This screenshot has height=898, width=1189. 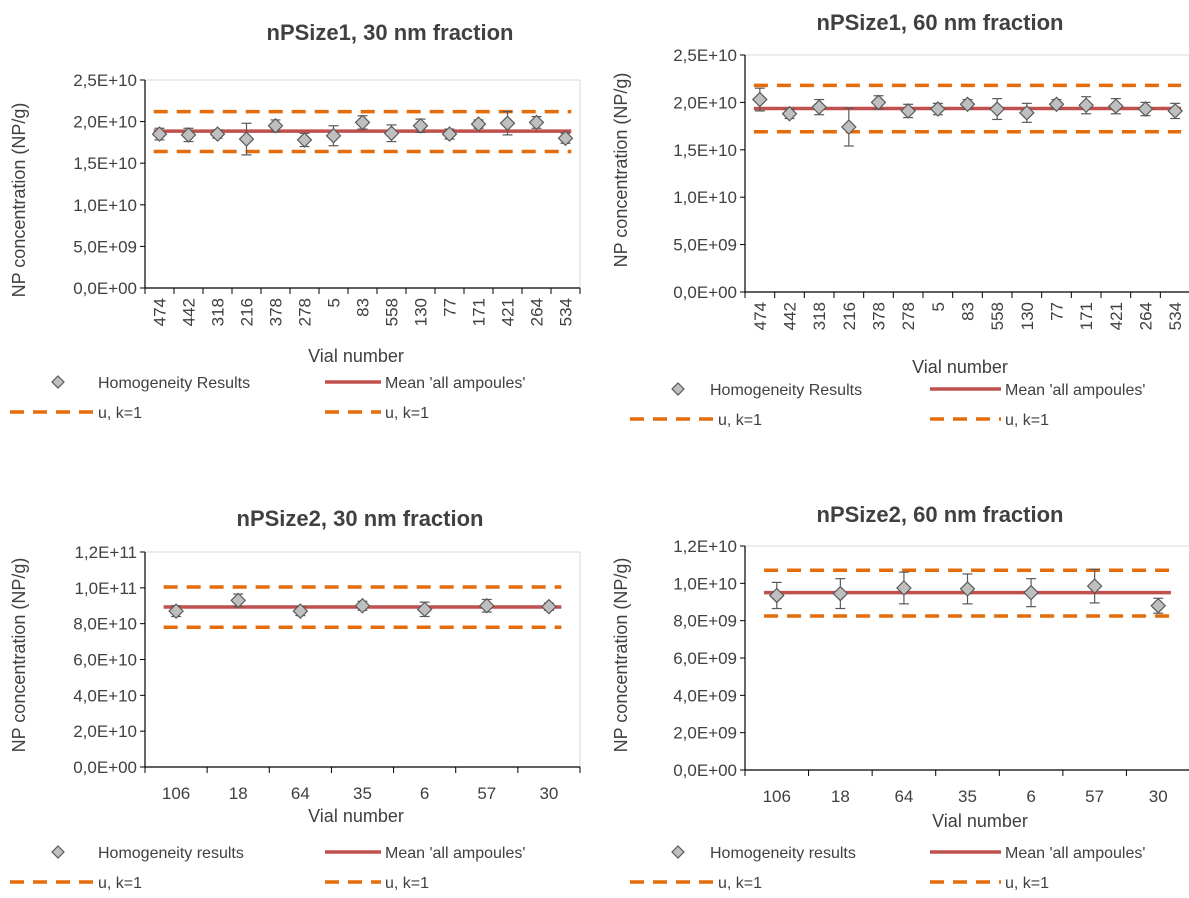 I want to click on y-tick-label: 8,0E+09, so click(x=705, y=621).